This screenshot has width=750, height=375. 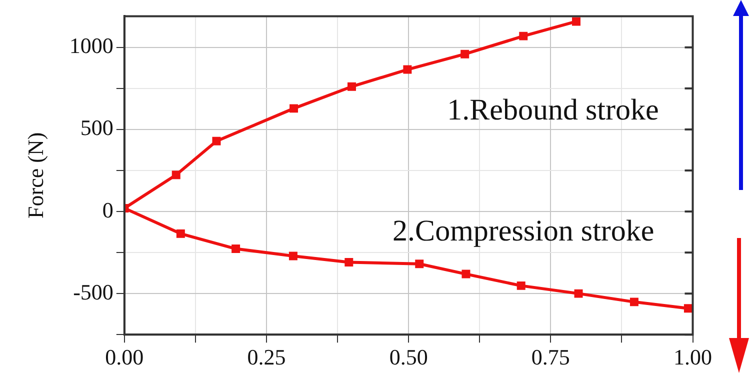 I want to click on y-tick-label: 1000, so click(x=91, y=45).